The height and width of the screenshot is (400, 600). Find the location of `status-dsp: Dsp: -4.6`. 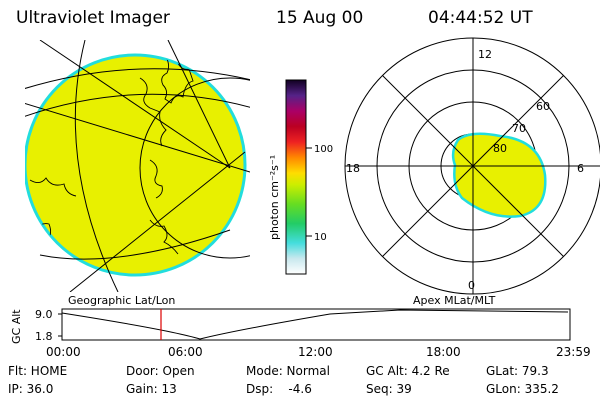

status-dsp: Dsp: -4.6 is located at coordinates (279, 389).